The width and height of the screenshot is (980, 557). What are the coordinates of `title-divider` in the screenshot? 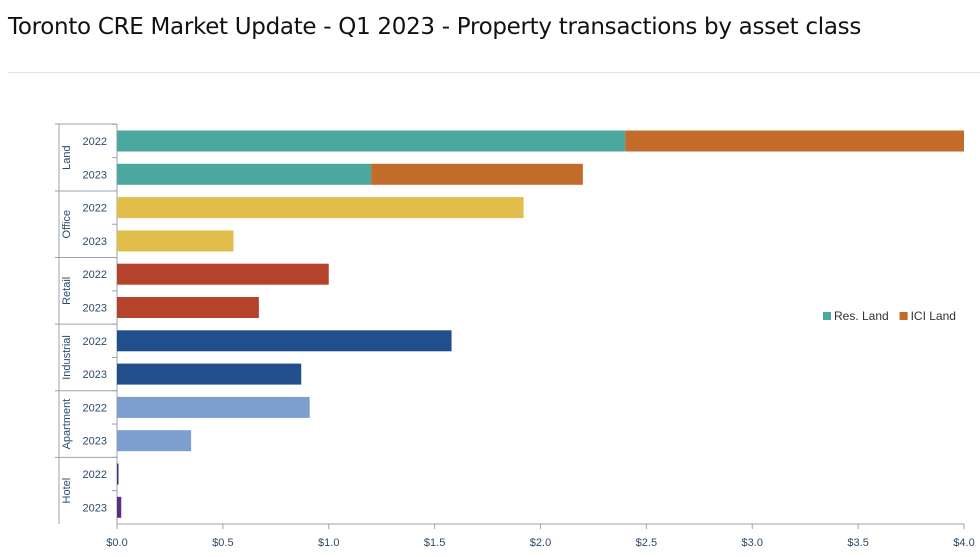 It's located at (494, 72).